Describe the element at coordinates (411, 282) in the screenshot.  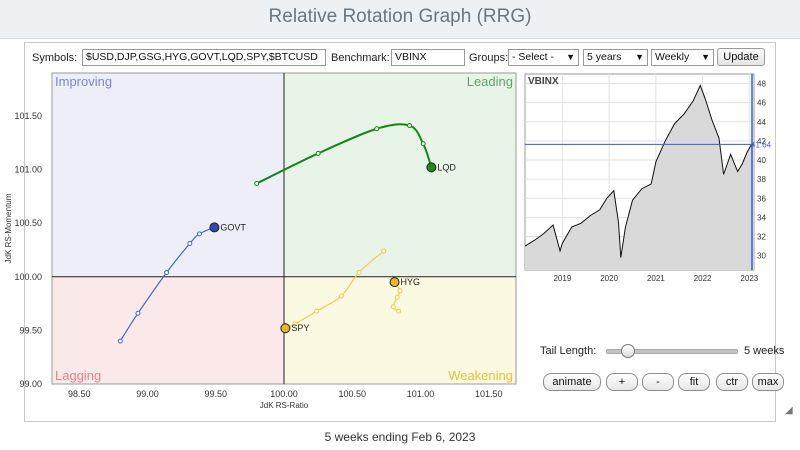
I see `series-label-hyg: HYG` at that location.